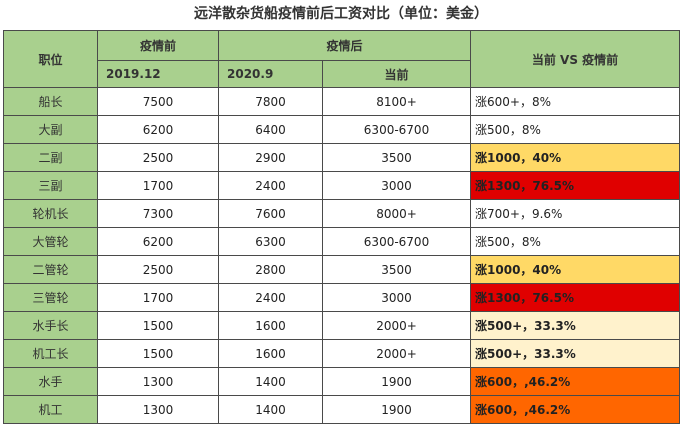 This screenshot has height=424, width=682. Describe the element at coordinates (50, 157) in the screenshot. I see `position-cell: 二副` at that location.